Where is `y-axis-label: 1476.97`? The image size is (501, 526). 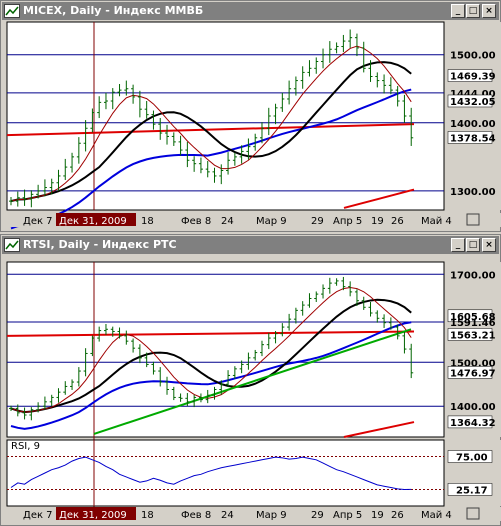 y-axis-label: 1476.97 is located at coordinates (473, 373).